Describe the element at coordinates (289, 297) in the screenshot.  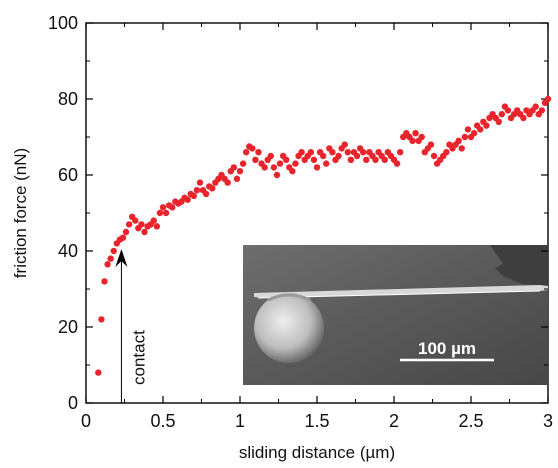
I see `sphere-glue` at that location.